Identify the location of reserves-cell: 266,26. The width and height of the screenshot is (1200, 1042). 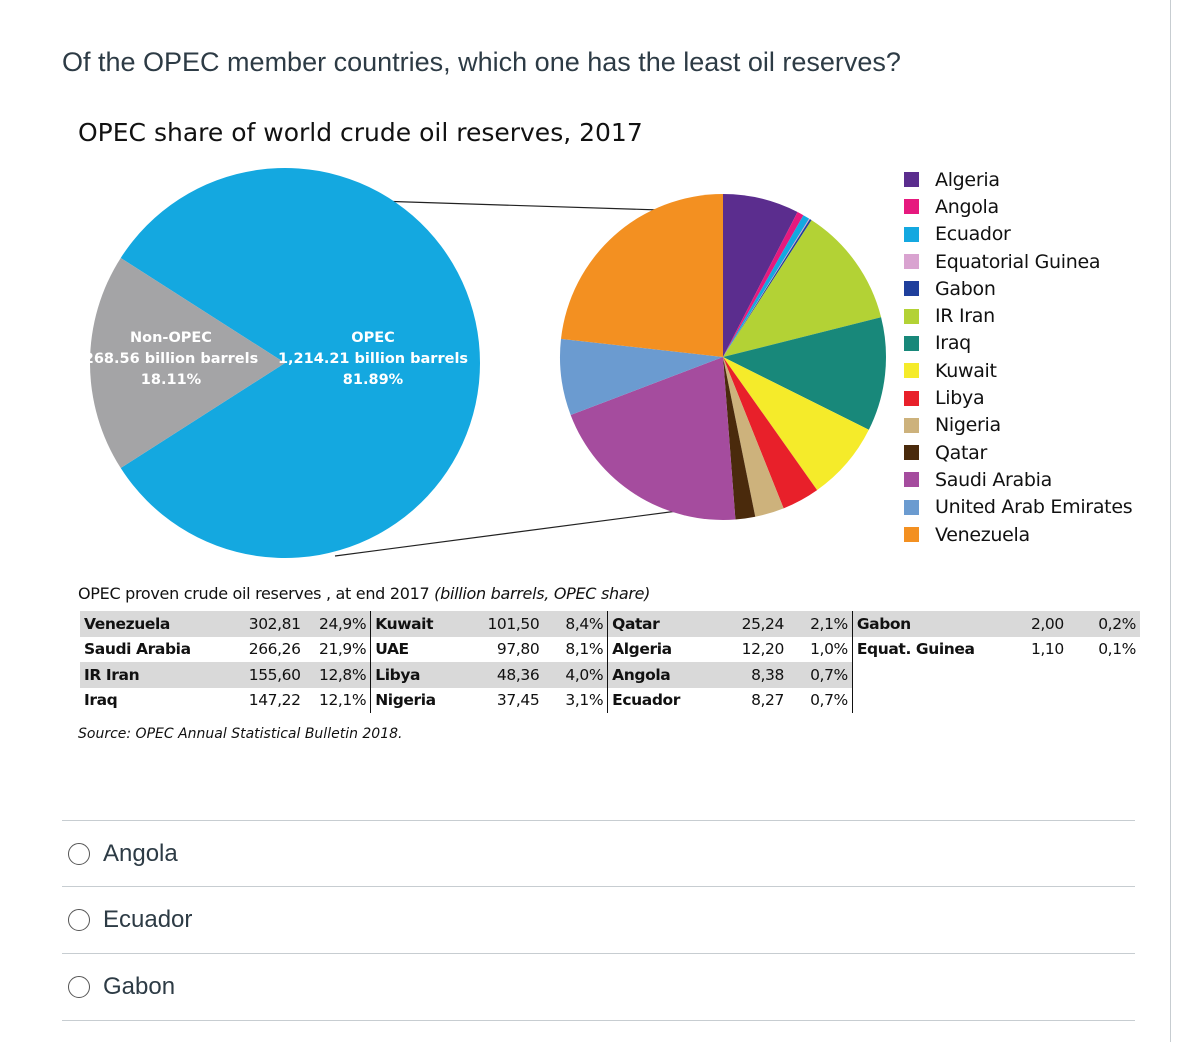
(274, 649).